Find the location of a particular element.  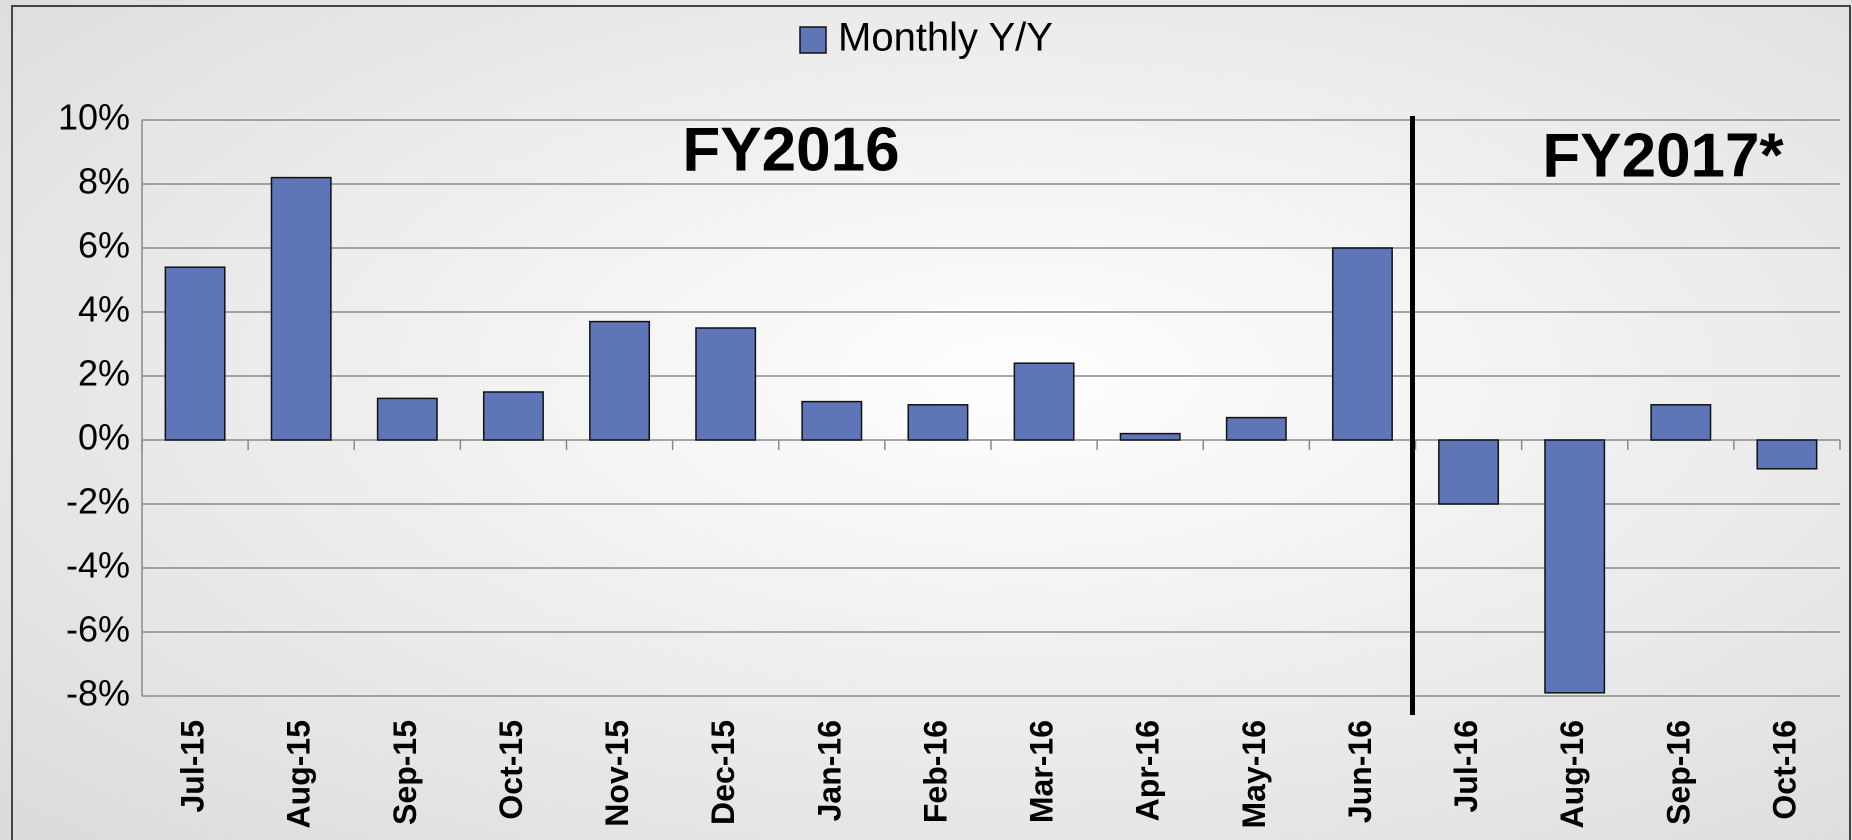

y-tick-label: 10% is located at coordinates (94, 117).